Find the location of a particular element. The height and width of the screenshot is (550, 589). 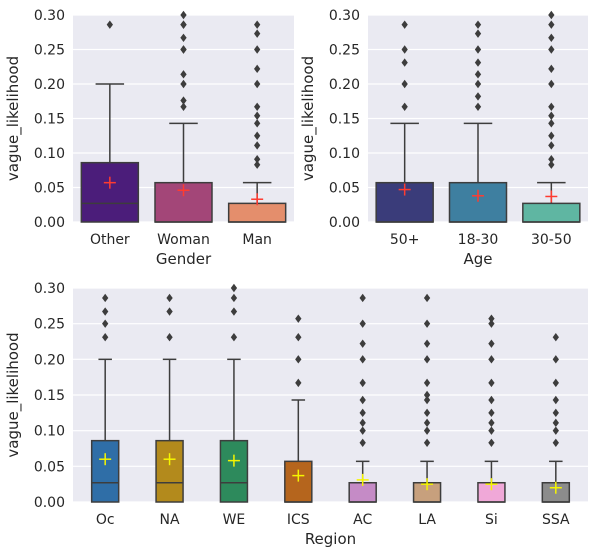

x-axis-label: Region is located at coordinates (330, 539).